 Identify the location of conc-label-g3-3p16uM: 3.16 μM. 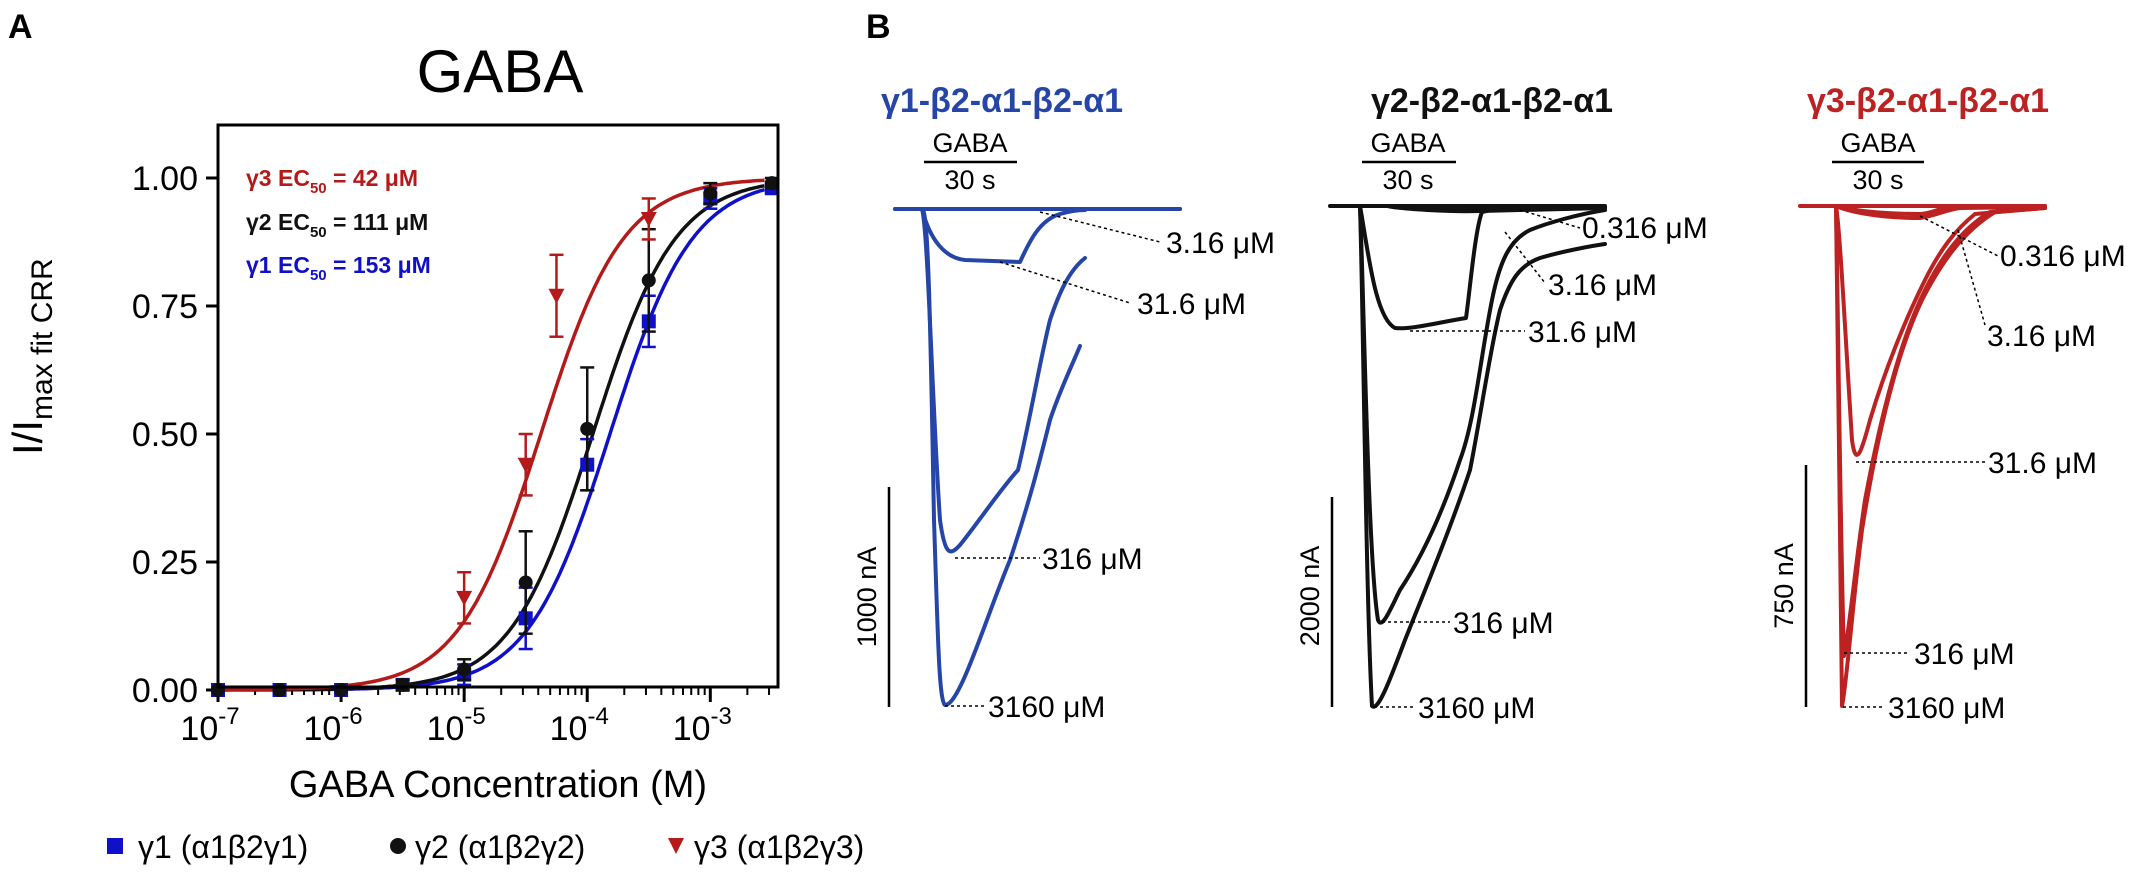
(2041, 336).